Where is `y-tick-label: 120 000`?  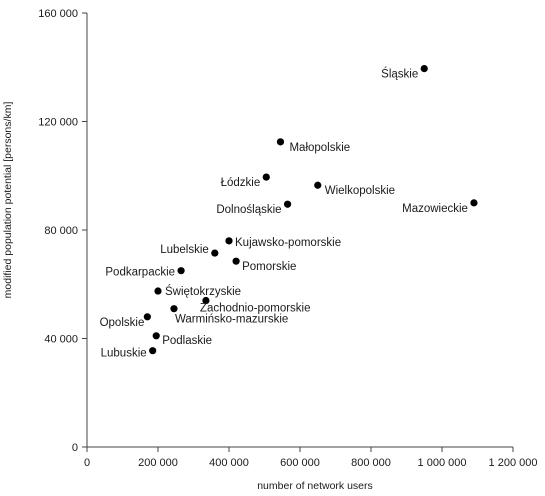
y-tick-label: 120 000 is located at coordinates (58, 123).